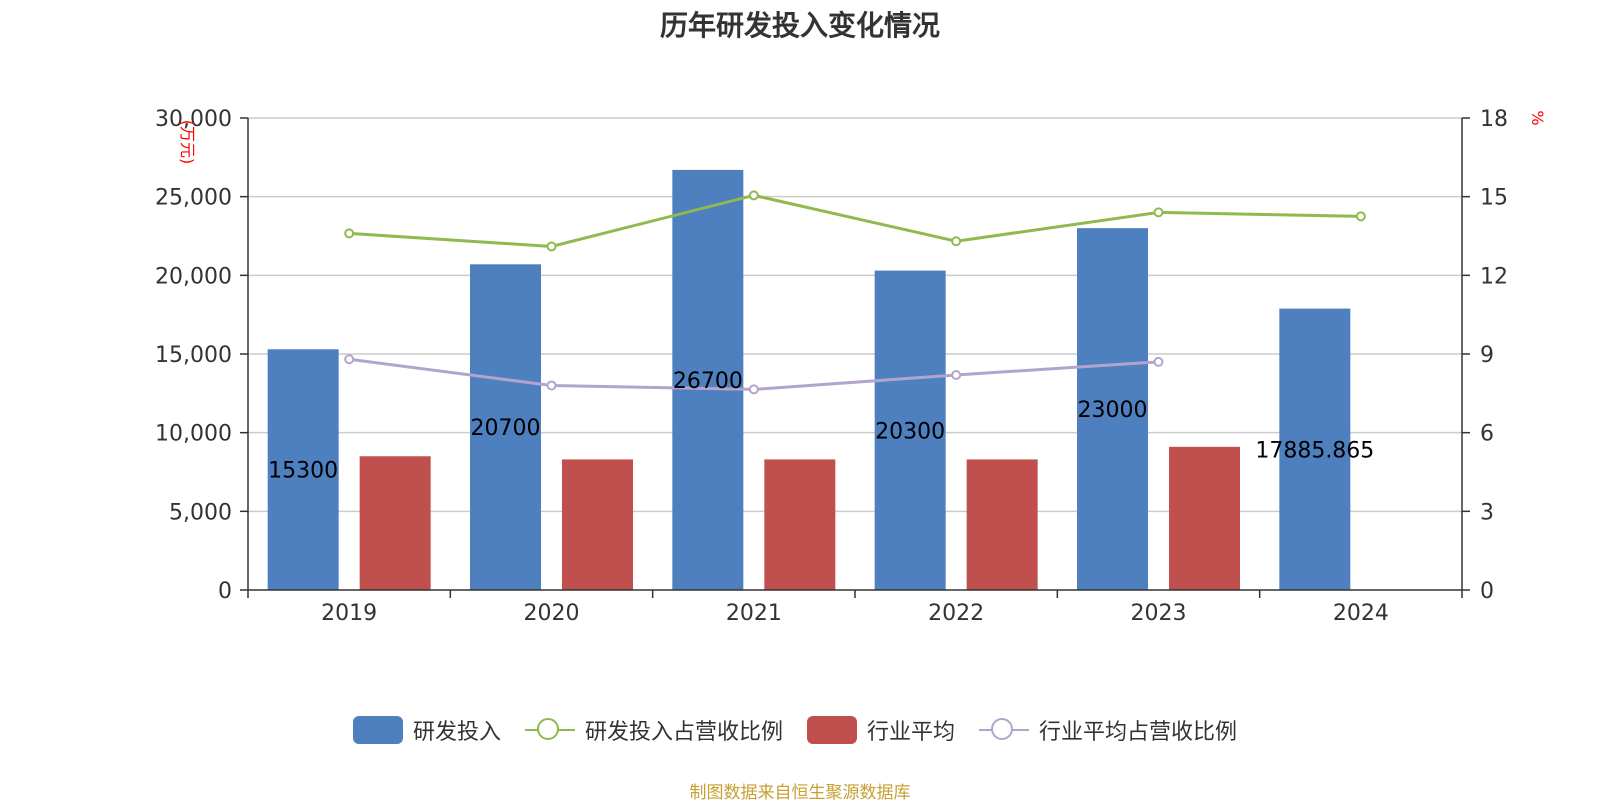 The image size is (1600, 803). What do you see at coordinates (193, 355) in the screenshot?
I see `y-left-tick-label: 15,000` at bounding box center [193, 355].